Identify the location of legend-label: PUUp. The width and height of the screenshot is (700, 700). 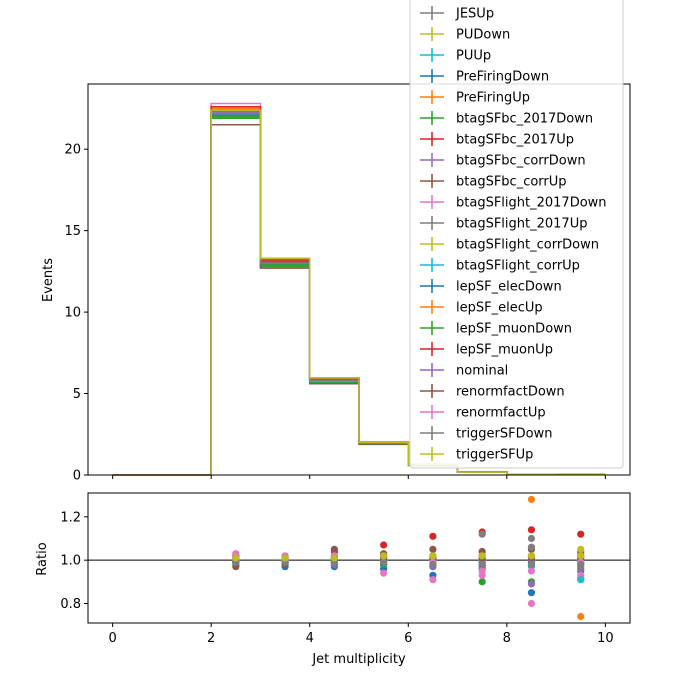
(473, 56).